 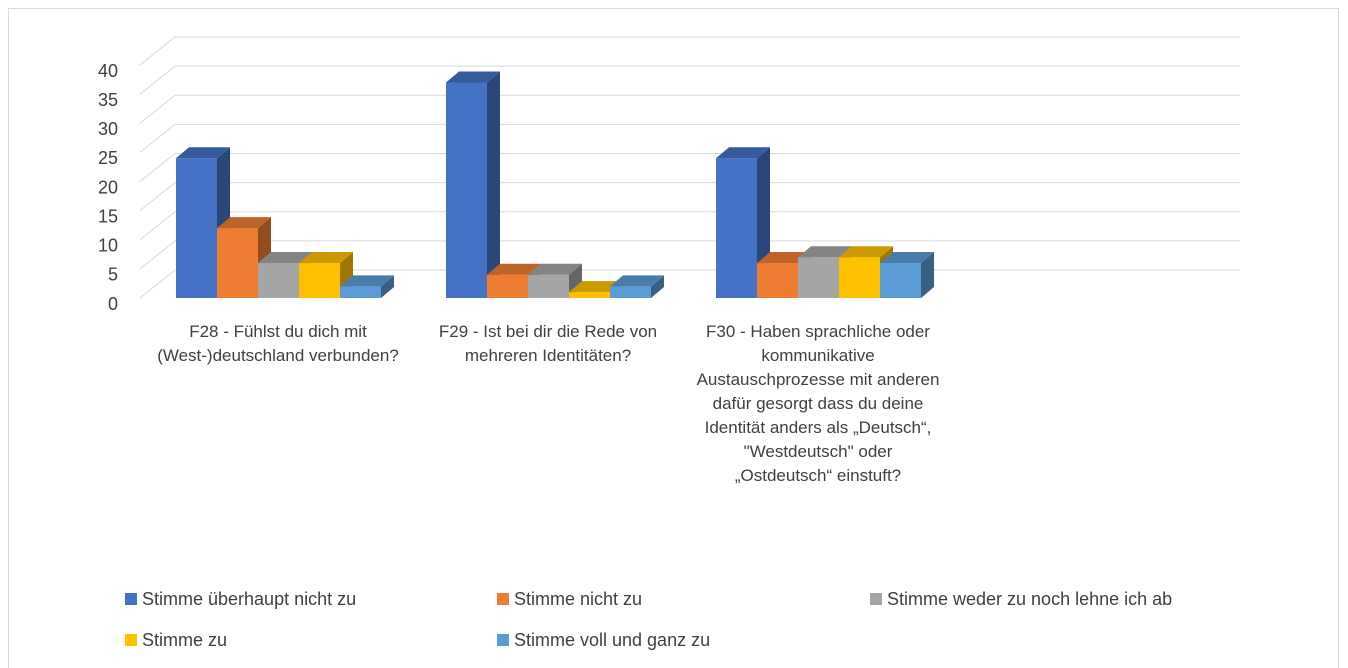 What do you see at coordinates (108, 187) in the screenshot?
I see `y-tick-label: 20` at bounding box center [108, 187].